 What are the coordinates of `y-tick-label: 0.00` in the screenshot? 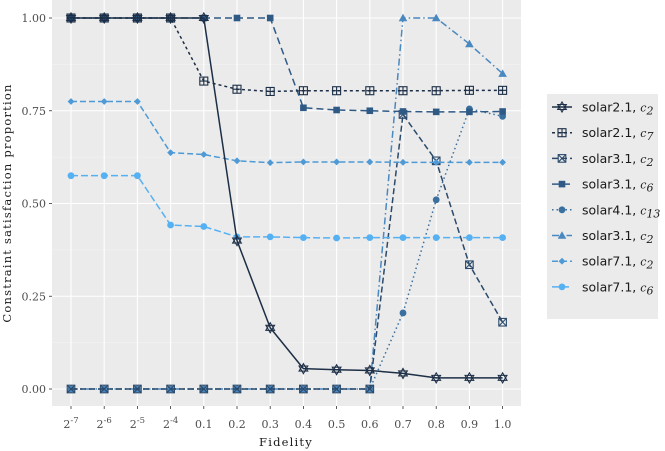 It's located at (34, 389).